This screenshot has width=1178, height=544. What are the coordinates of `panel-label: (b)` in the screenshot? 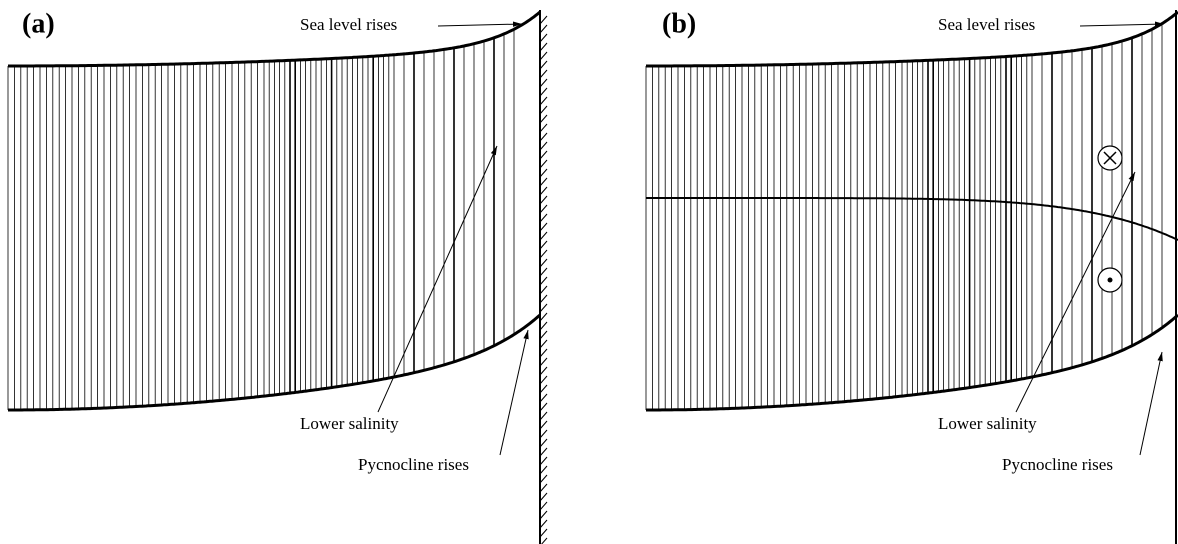 It's located at (679, 23).